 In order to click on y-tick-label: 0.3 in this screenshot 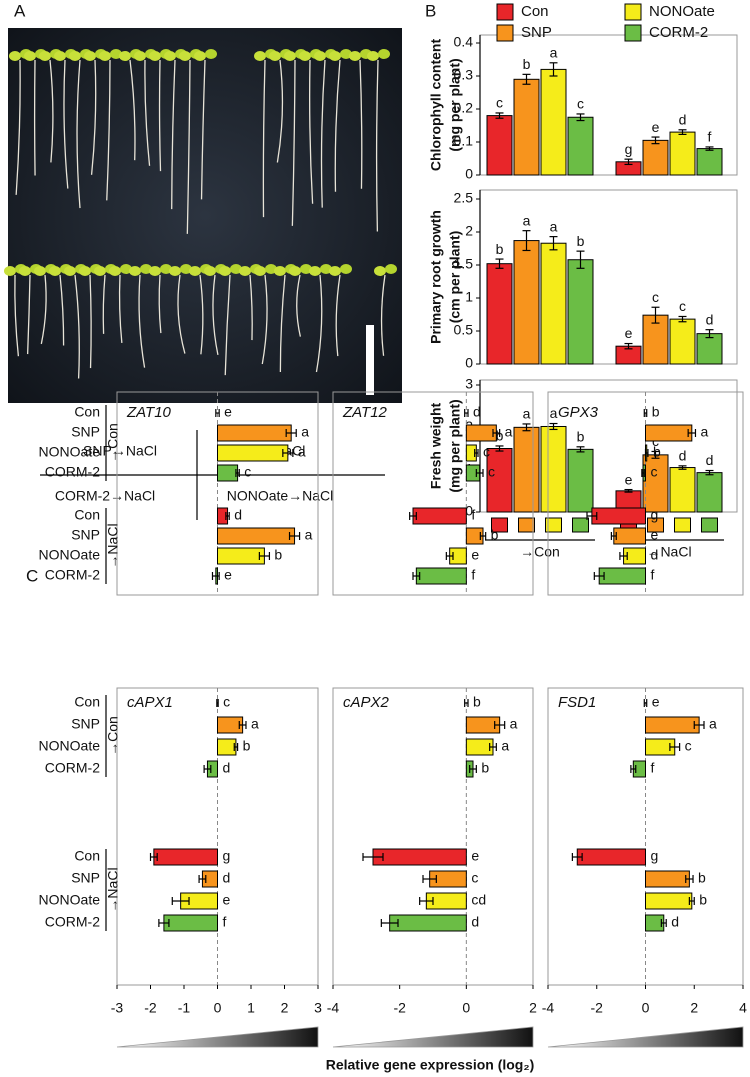, I will do `click(464, 75)`.